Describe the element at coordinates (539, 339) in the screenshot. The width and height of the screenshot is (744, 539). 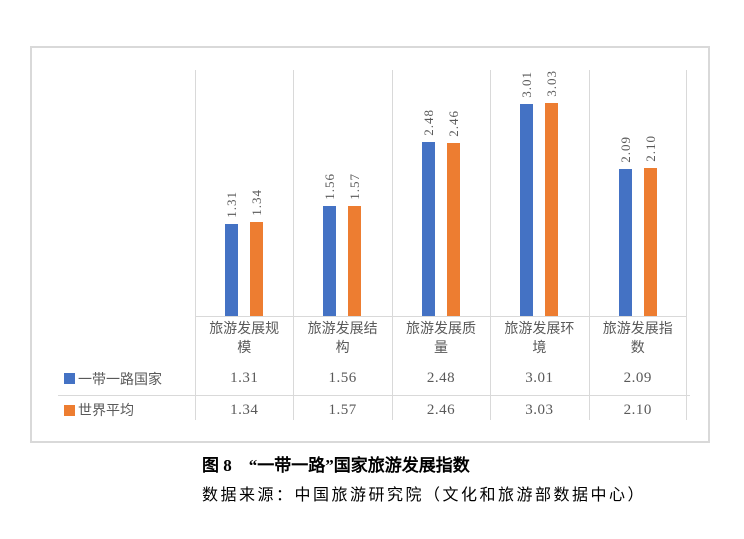
I see `category-label: 旅游发展环境` at that location.